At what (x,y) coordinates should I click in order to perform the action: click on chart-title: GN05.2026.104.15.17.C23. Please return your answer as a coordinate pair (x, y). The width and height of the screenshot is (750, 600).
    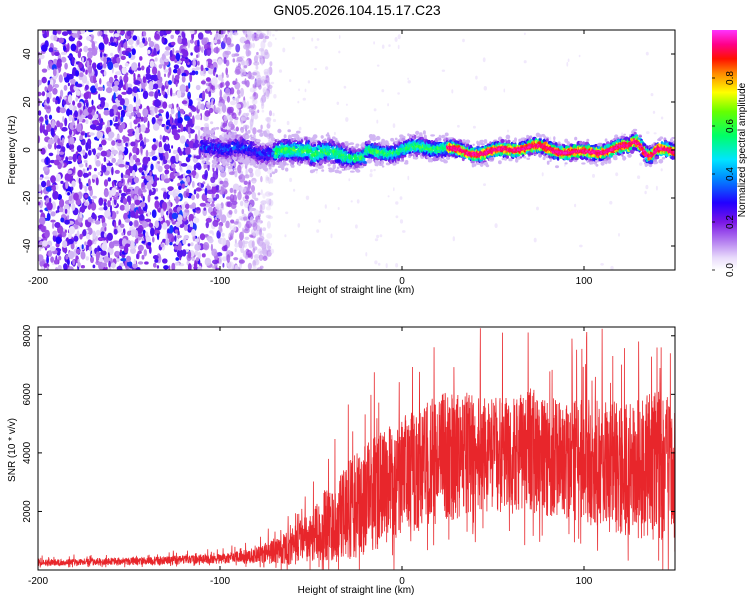
    Looking at the image, I should click on (357, 10).